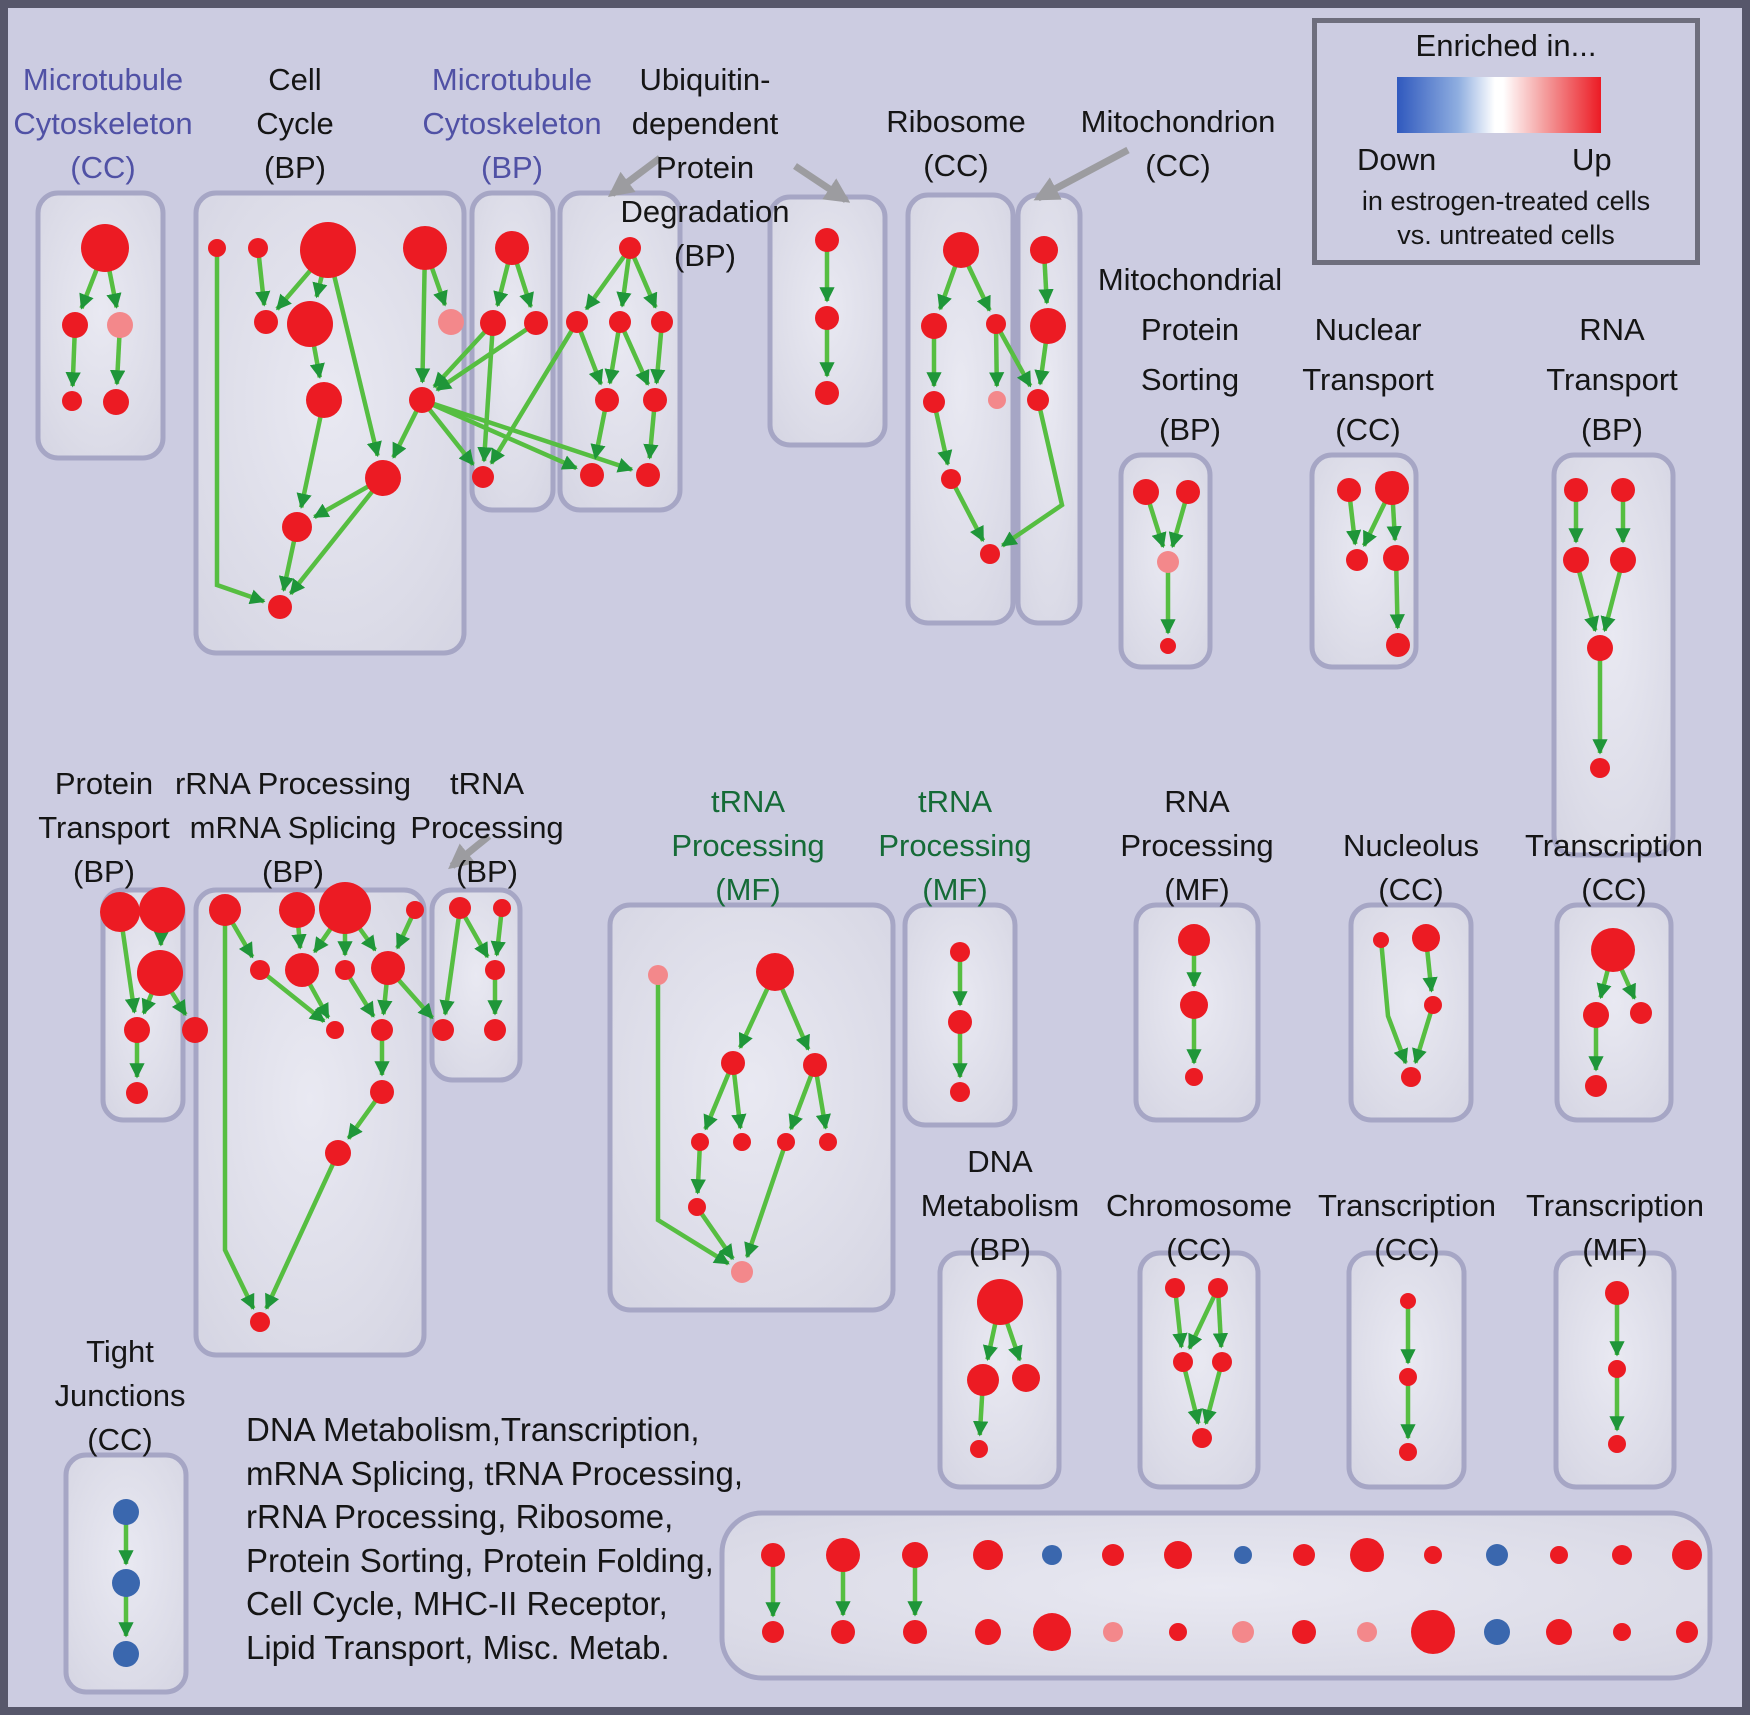 The image size is (1750, 1715). Describe the element at coordinates (1052, 1555) in the screenshot. I see `go-term-node-lt4` at that location.